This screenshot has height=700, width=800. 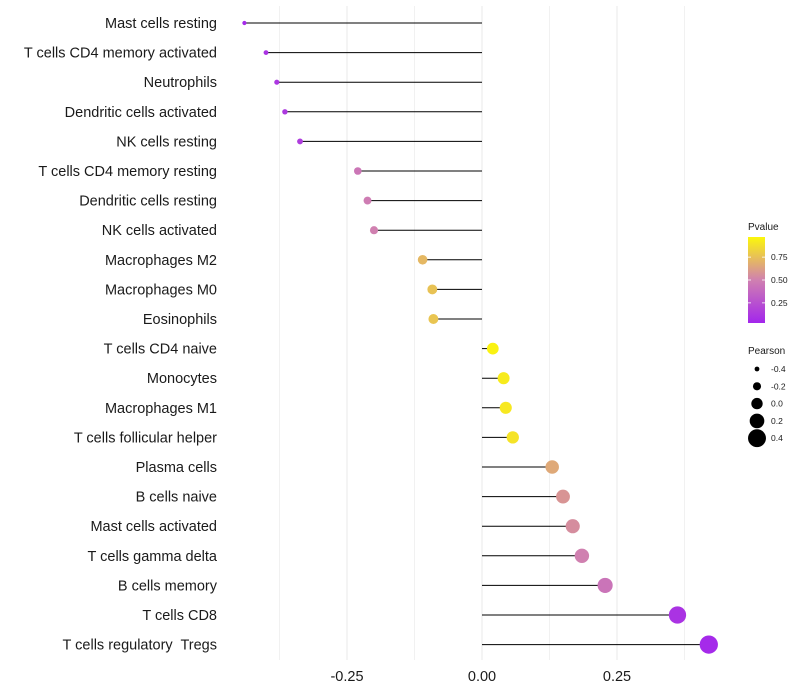 What do you see at coordinates (179, 616) in the screenshot?
I see `y-tick-label: T cells CD8` at bounding box center [179, 616].